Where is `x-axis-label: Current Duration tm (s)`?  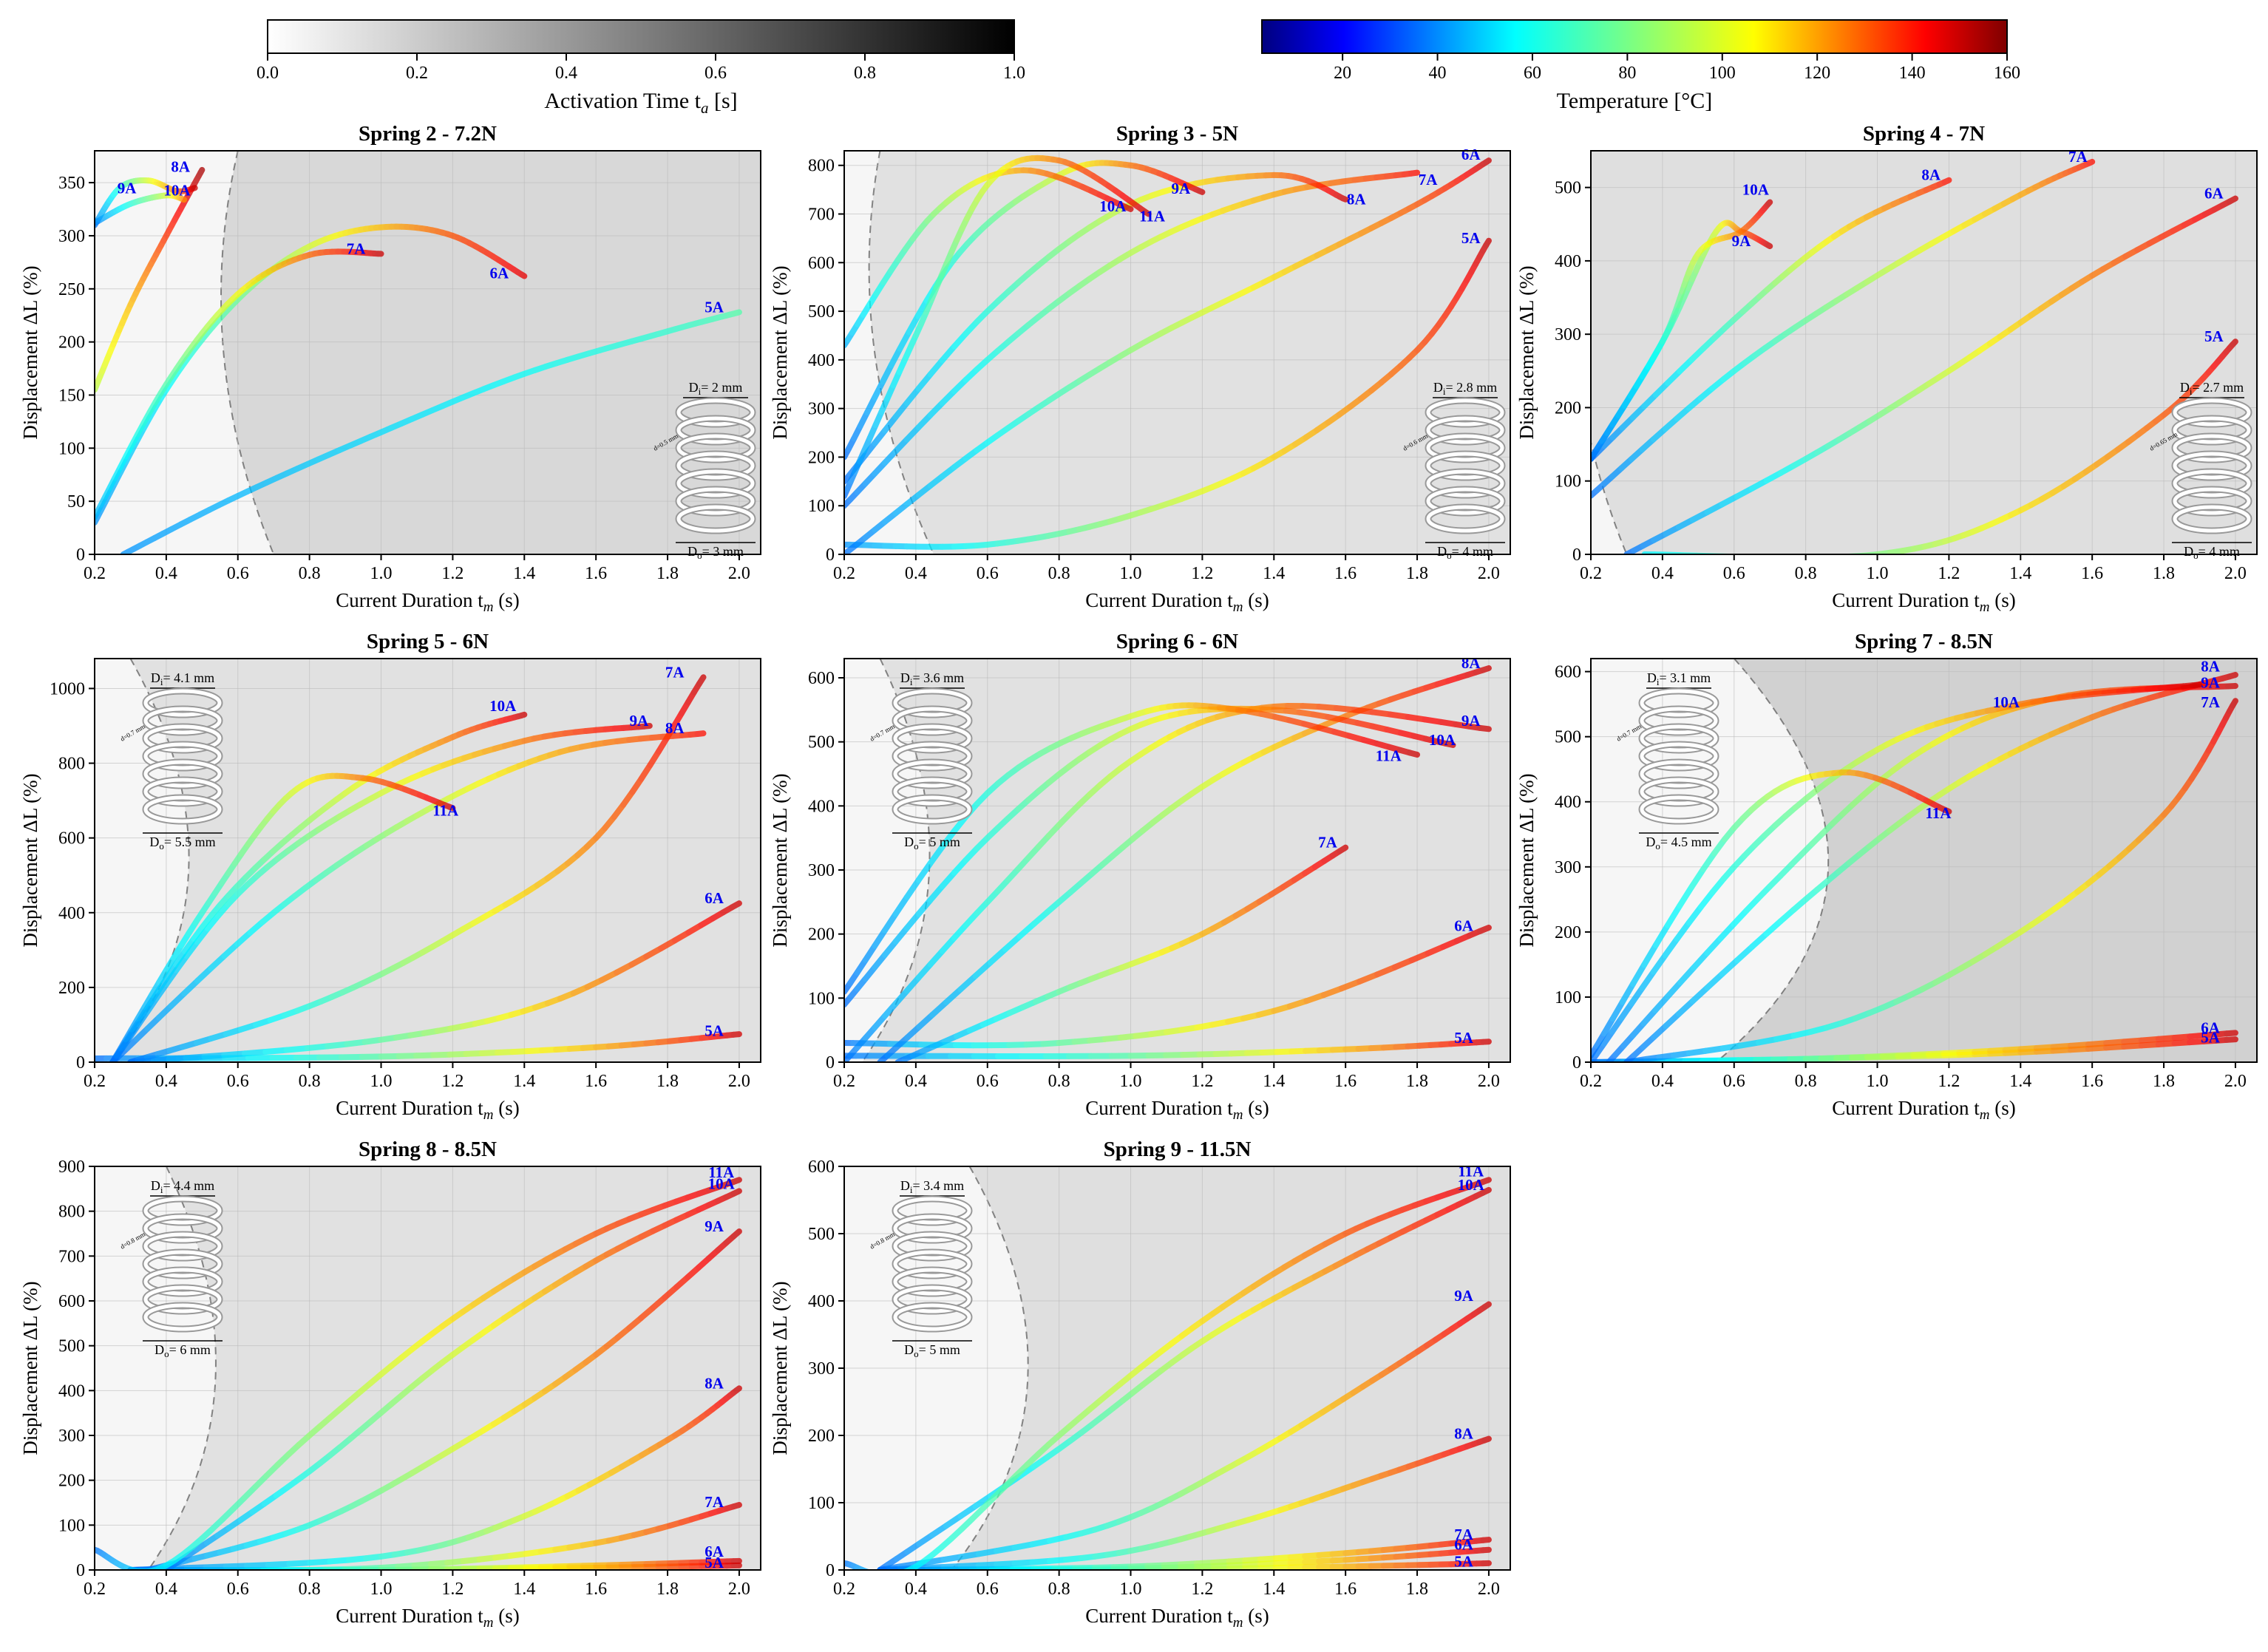
x-axis-label: Current Duration tm (s) is located at coordinates (1177, 1110).